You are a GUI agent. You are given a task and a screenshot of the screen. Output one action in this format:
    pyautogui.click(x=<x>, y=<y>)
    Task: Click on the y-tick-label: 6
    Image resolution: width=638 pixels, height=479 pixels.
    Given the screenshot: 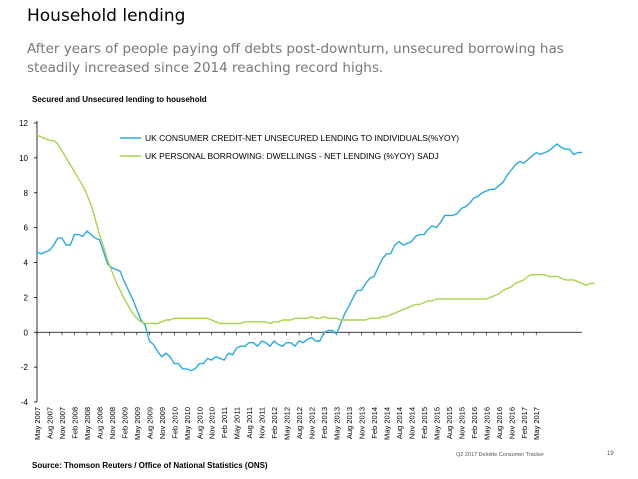 What is the action you would take?
    pyautogui.click(x=26, y=228)
    